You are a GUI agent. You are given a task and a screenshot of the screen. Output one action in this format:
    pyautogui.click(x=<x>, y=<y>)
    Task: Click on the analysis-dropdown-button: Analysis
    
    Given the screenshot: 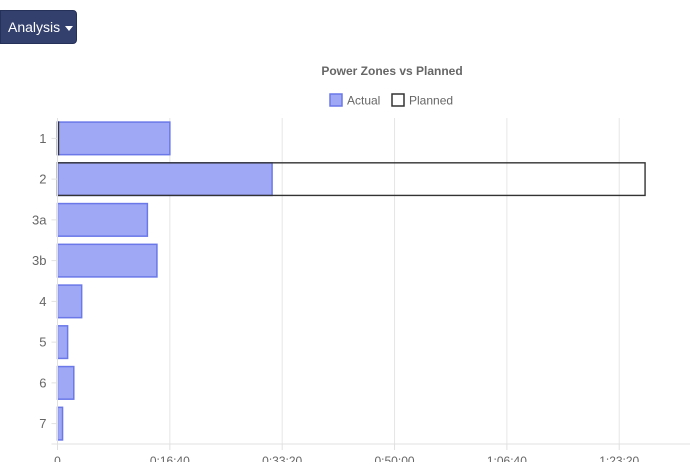 What is the action you would take?
    pyautogui.click(x=38, y=27)
    